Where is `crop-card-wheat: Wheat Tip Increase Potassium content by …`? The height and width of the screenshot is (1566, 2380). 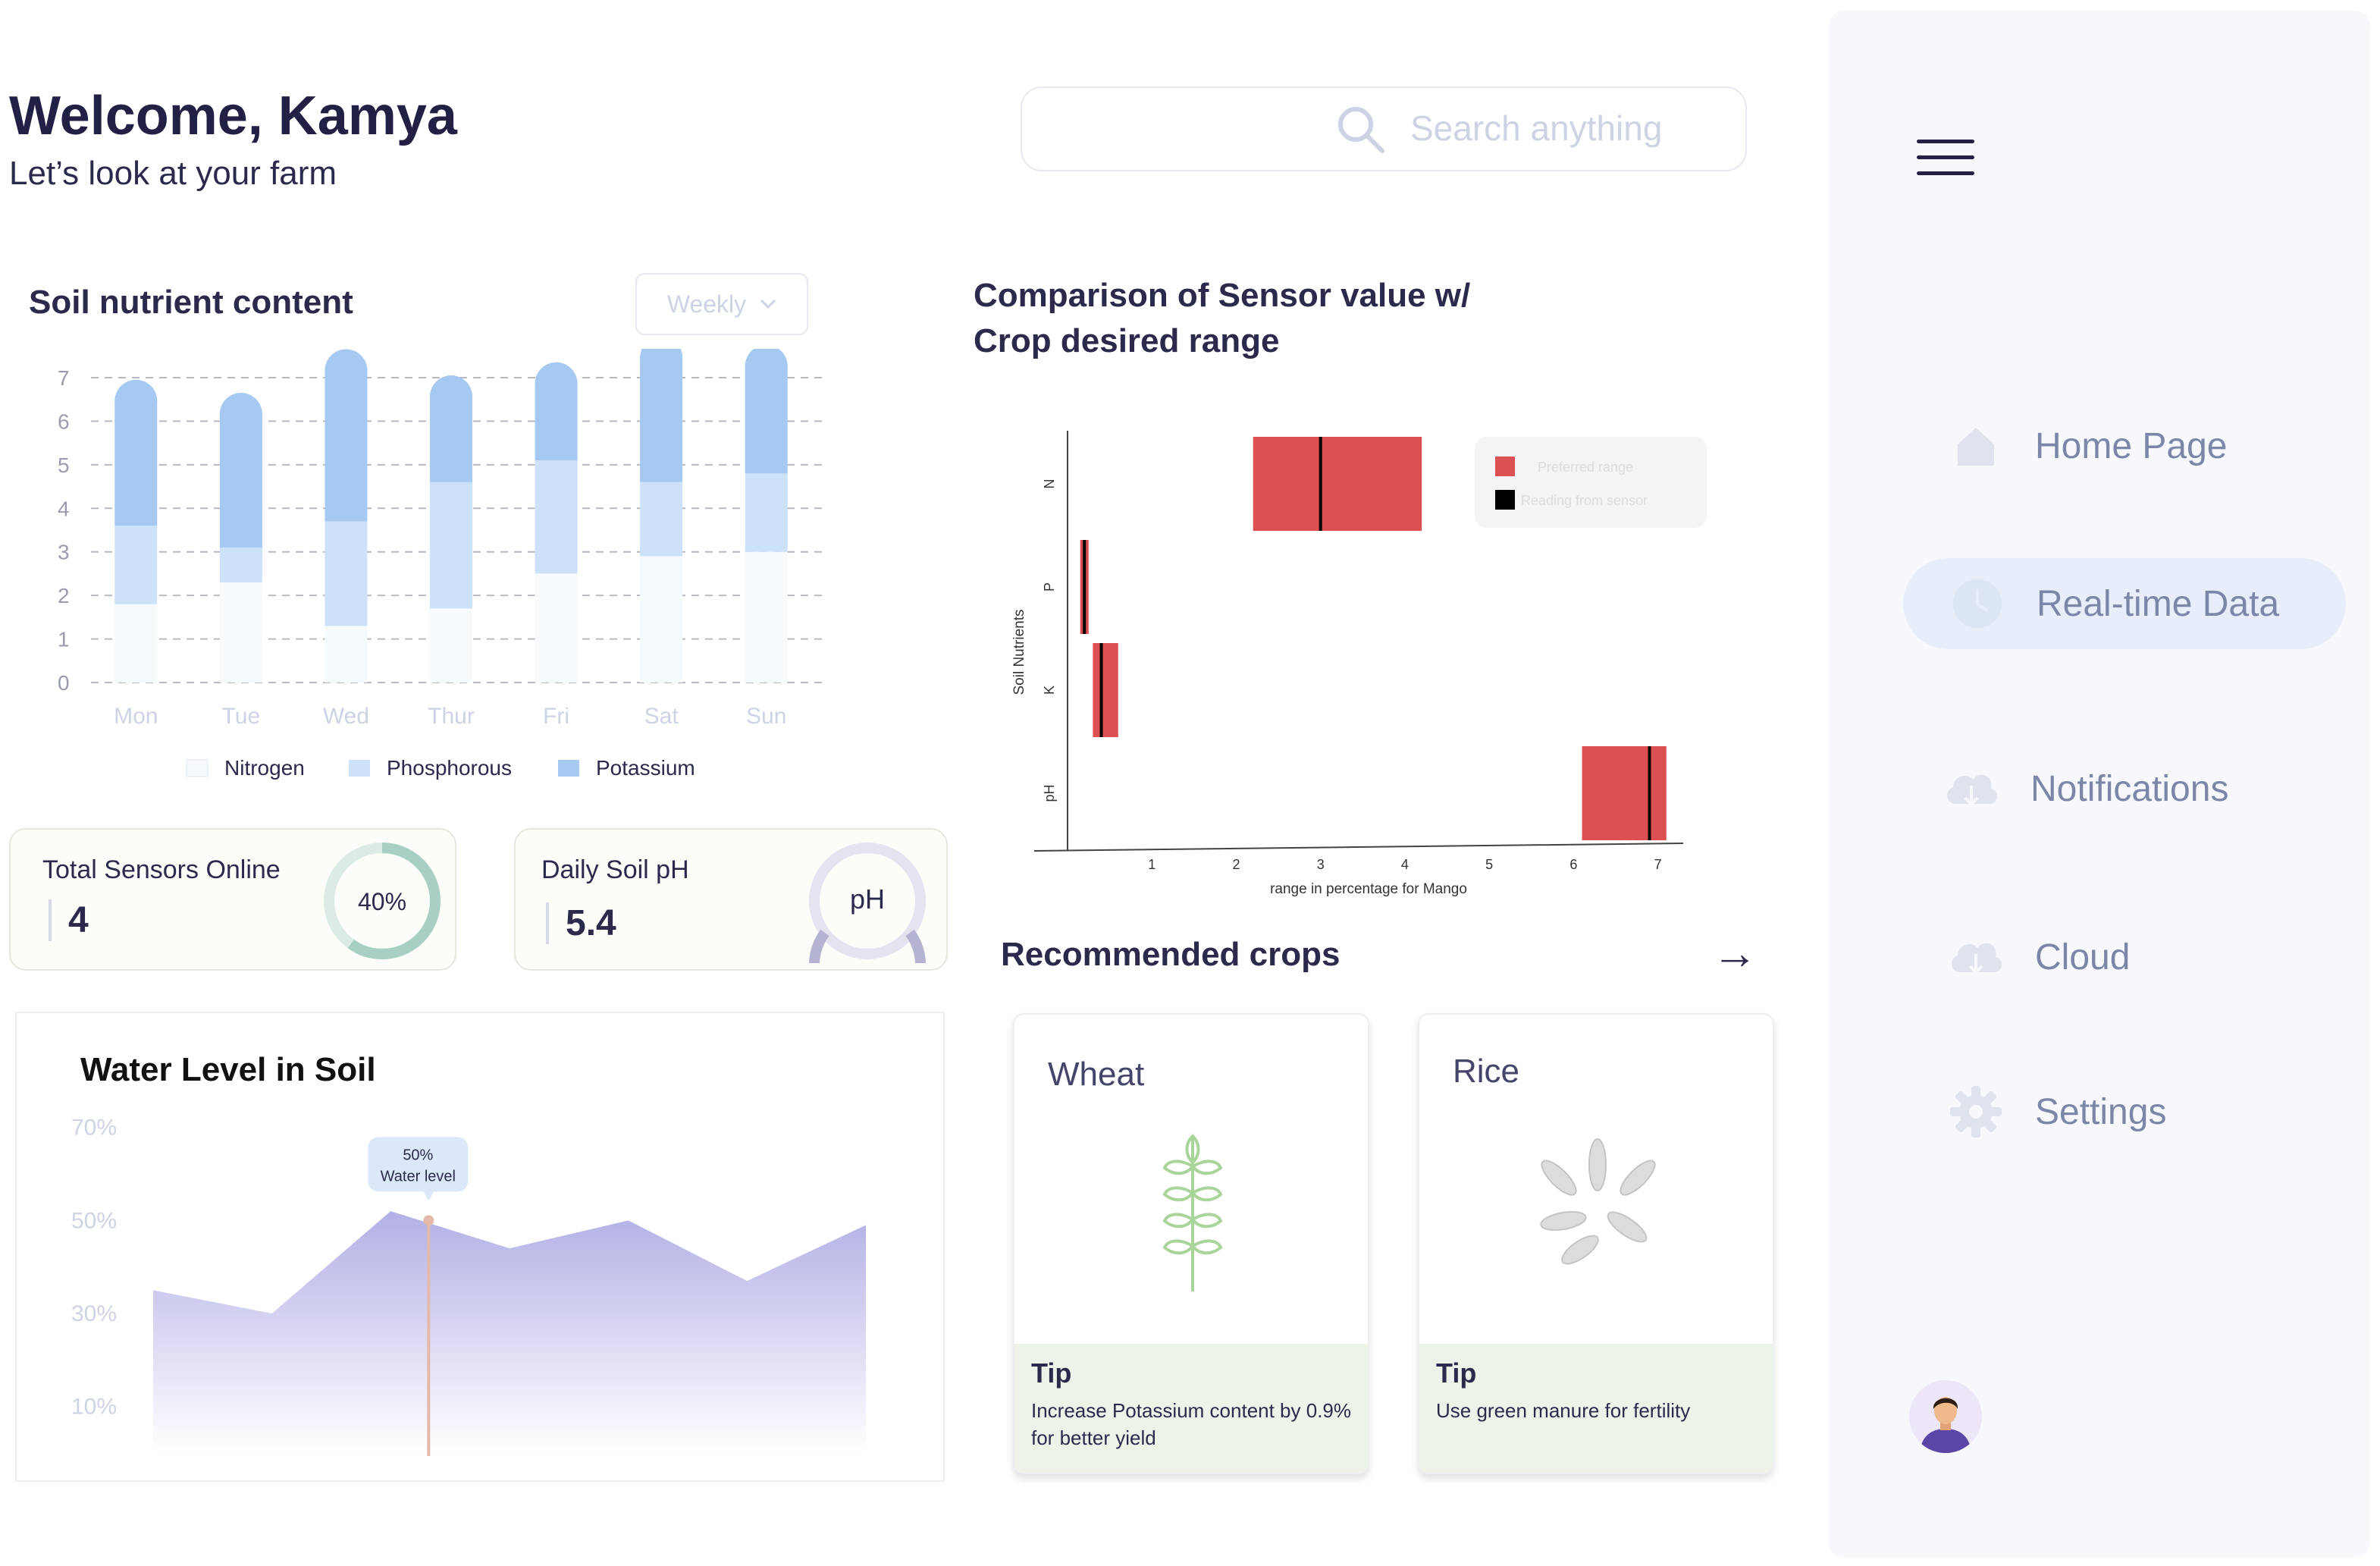 crop-card-wheat: Wheat Tip Increase Potassium content by … is located at coordinates (1191, 1243).